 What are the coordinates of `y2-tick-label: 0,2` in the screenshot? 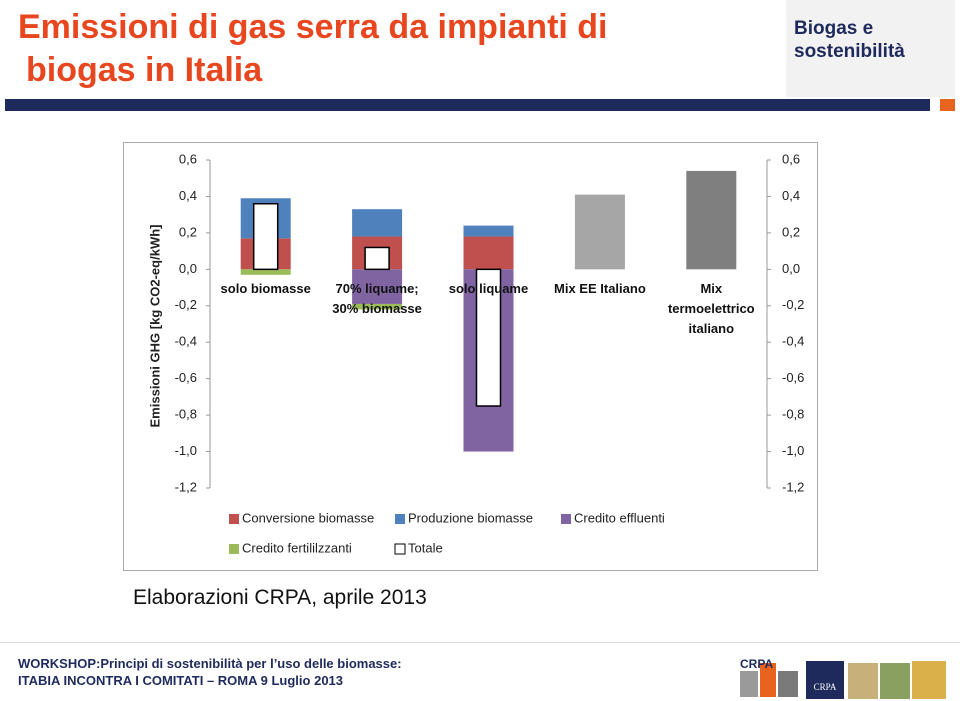 It's located at (791, 231).